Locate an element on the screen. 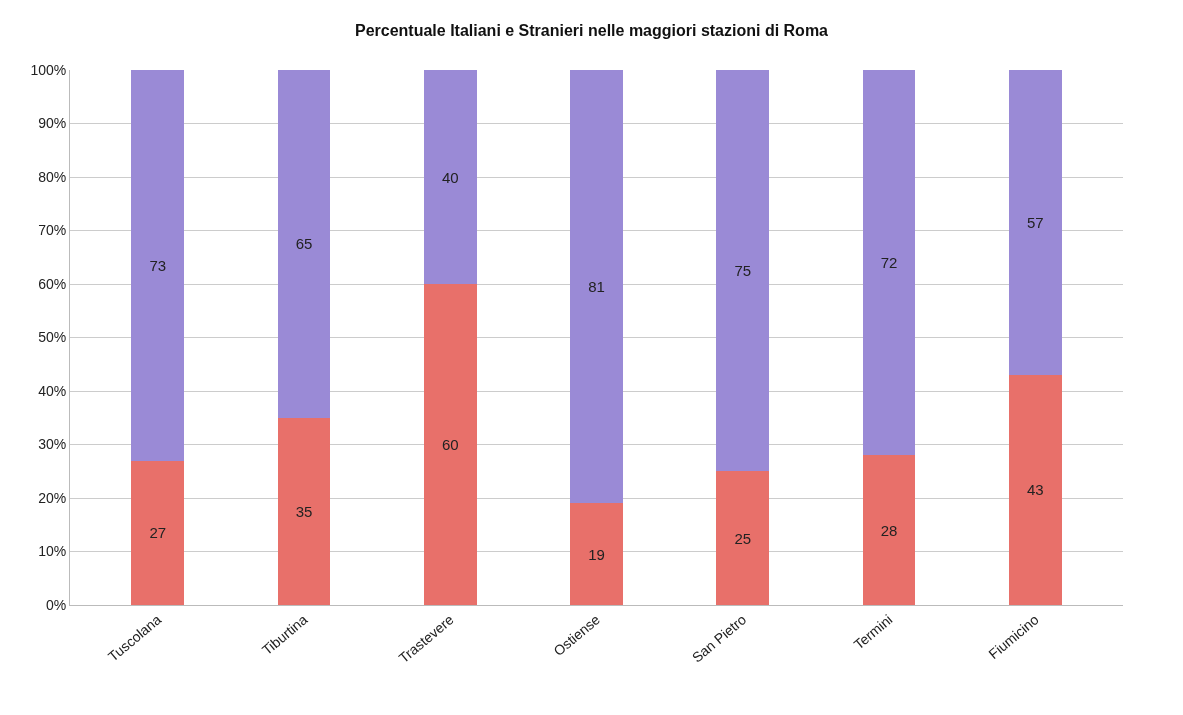 The width and height of the screenshot is (1183, 715). data-label: 27 is located at coordinates (158, 533).